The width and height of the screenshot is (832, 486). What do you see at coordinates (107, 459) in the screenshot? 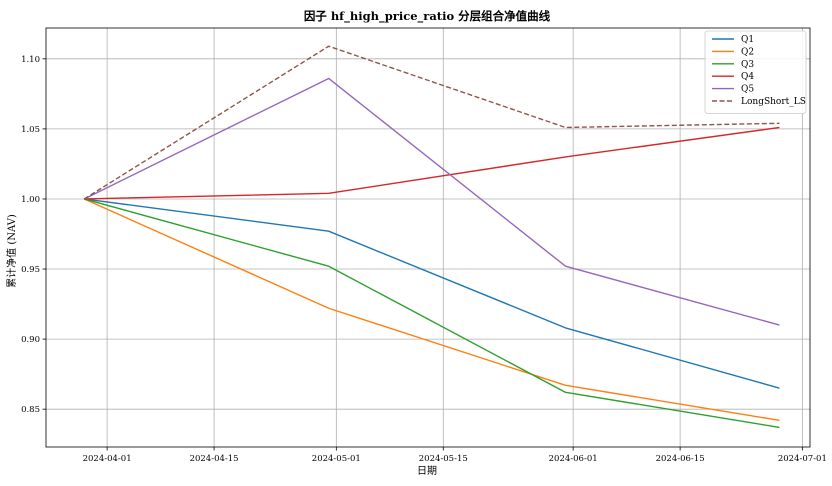
I see `x-tick-label: 2024-04-01` at bounding box center [107, 459].